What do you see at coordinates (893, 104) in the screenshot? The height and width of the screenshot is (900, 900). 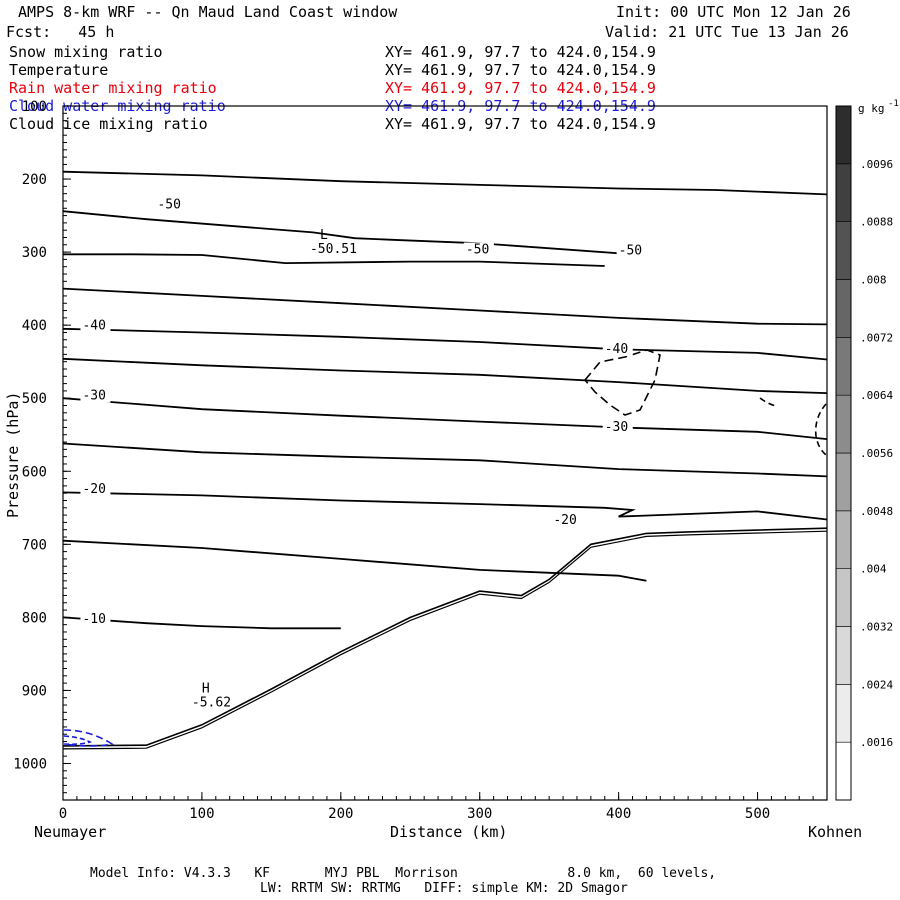 I see `colorbar-unit-exponent: -1` at bounding box center [893, 104].